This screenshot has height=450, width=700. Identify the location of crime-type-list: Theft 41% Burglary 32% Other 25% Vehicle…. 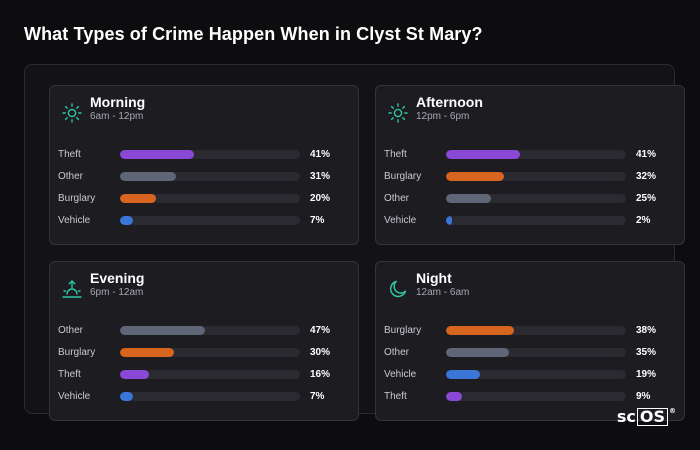
(530, 192).